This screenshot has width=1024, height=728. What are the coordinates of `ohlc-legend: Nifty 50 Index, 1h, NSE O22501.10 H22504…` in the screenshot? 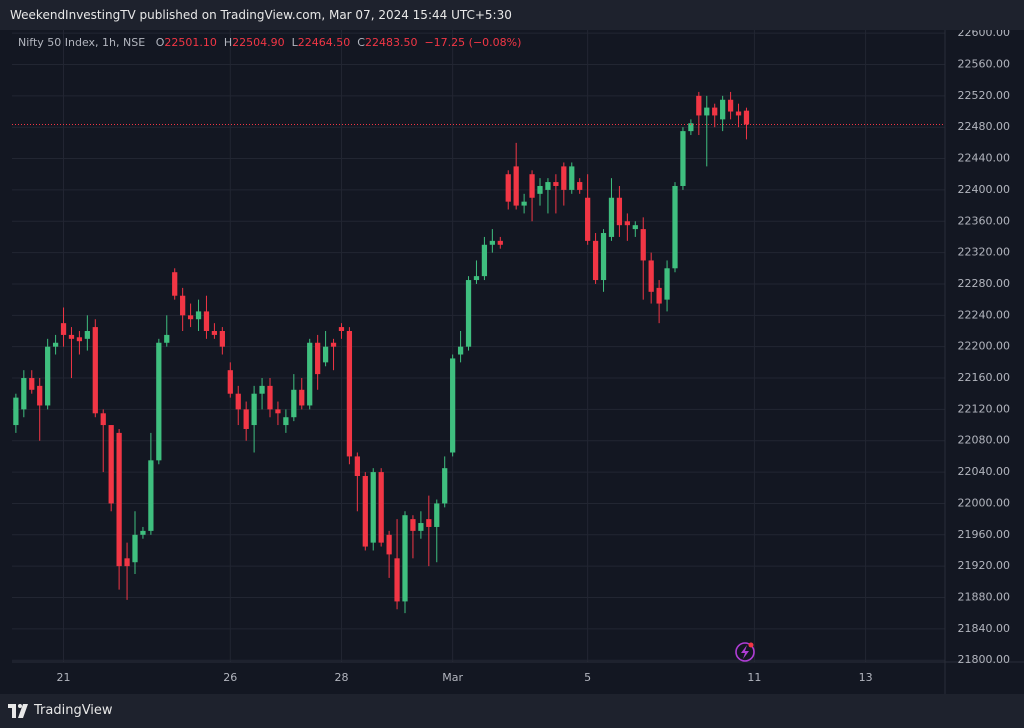 It's located at (269, 42).